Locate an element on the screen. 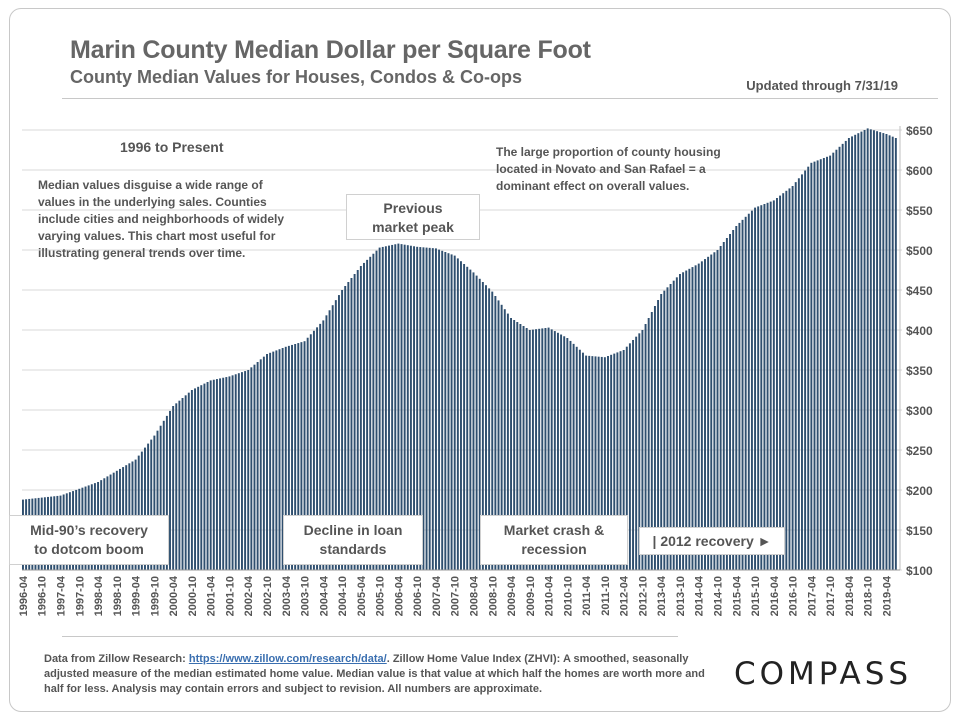  updated-note: Updated through 7/31/19 is located at coordinates (822, 85).